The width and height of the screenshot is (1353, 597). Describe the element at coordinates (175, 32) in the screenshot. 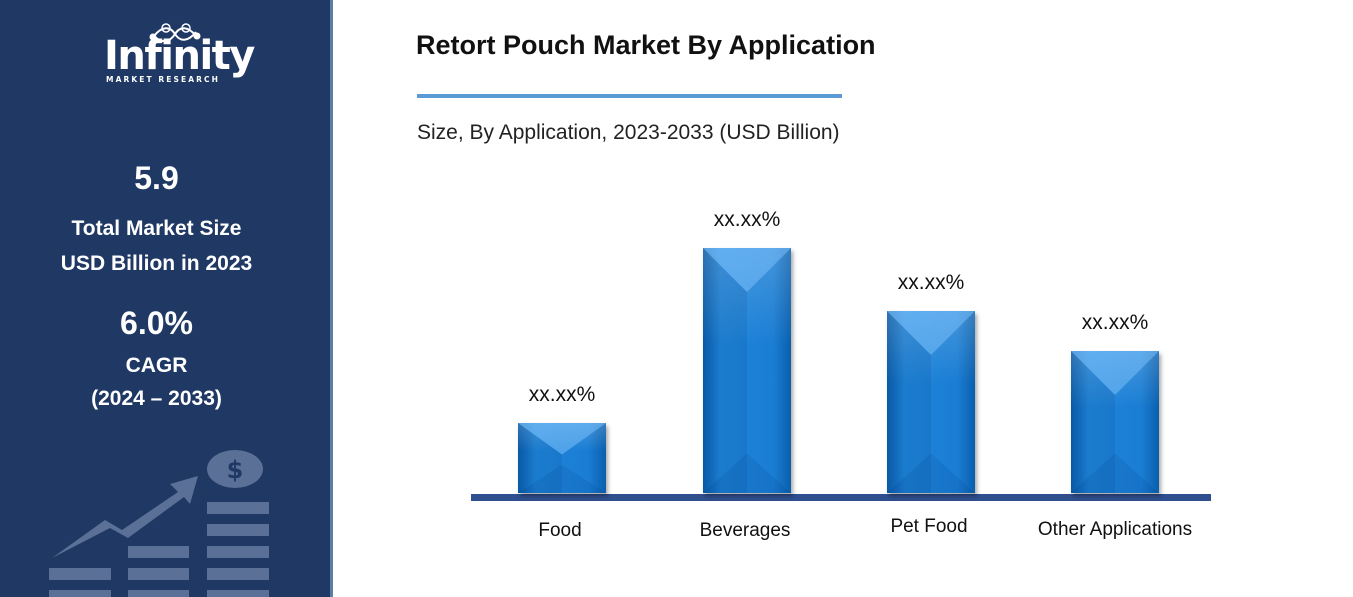

I see `infinity-people-icon` at that location.